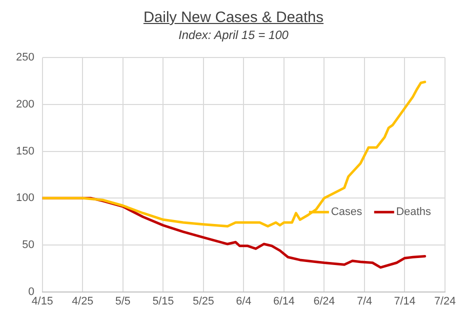  What do you see at coordinates (405, 301) in the screenshot?
I see `x-tick-label: 7/14` at bounding box center [405, 301].